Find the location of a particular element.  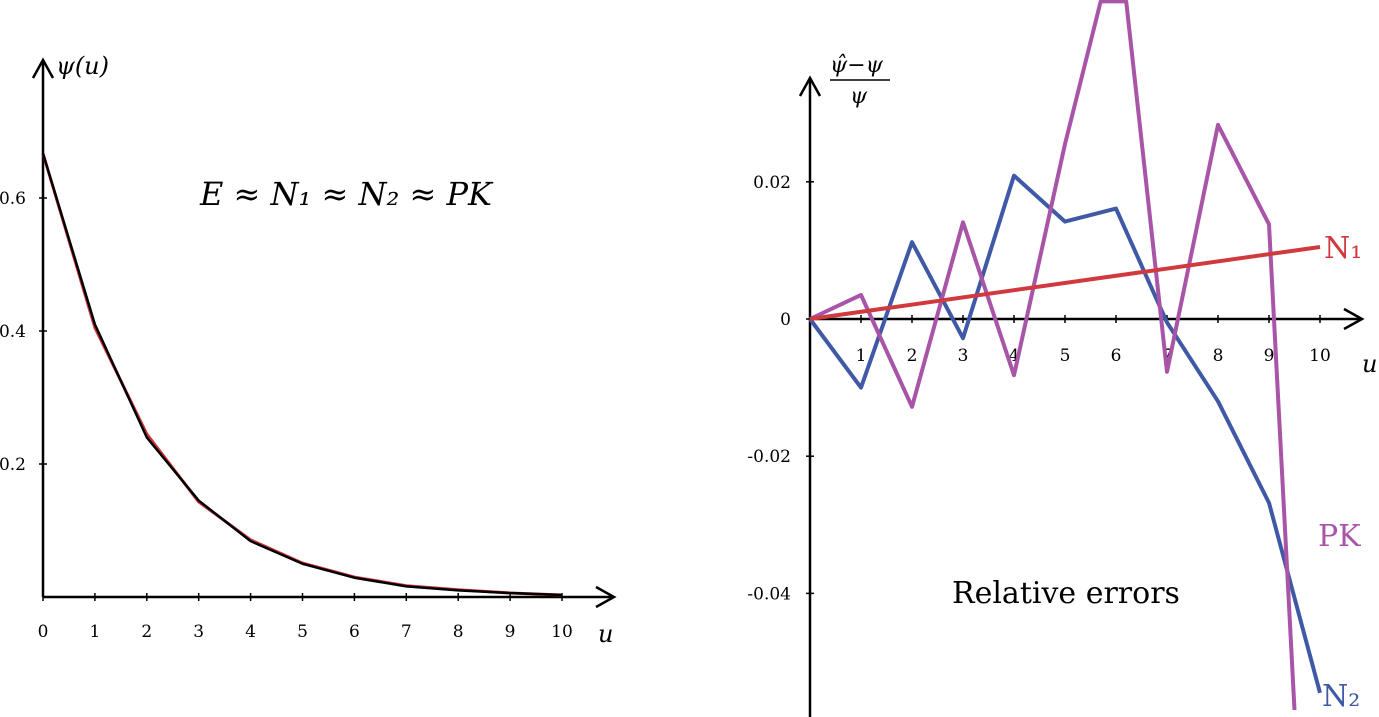

left-x-tick-label: 8 is located at coordinates (458, 632).